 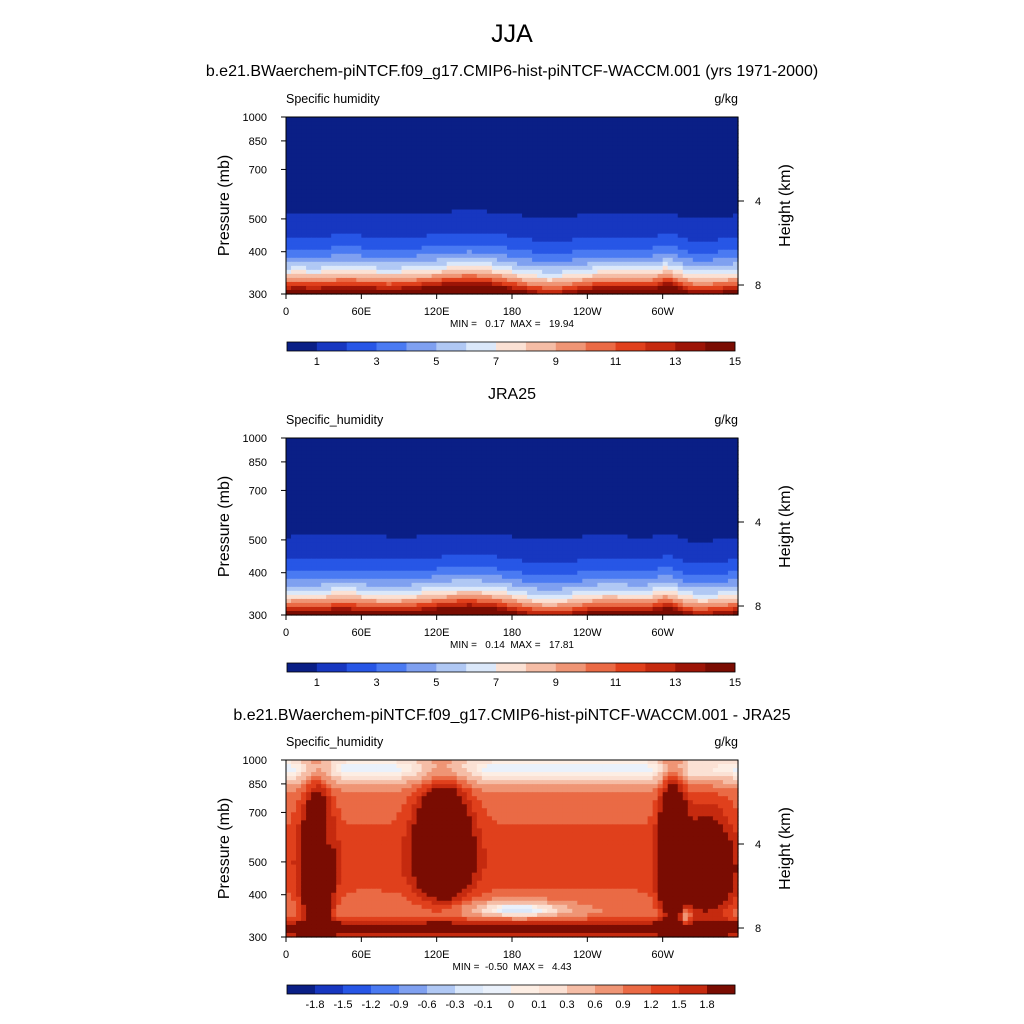 I want to click on colorbar-label: 1.8, so click(x=706, y=1005).